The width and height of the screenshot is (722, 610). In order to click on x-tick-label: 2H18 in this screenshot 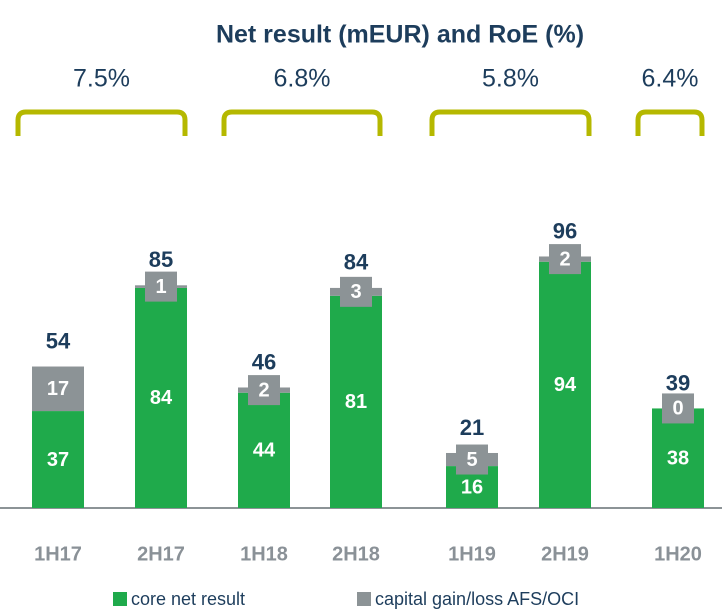, I will do `click(356, 554)`.